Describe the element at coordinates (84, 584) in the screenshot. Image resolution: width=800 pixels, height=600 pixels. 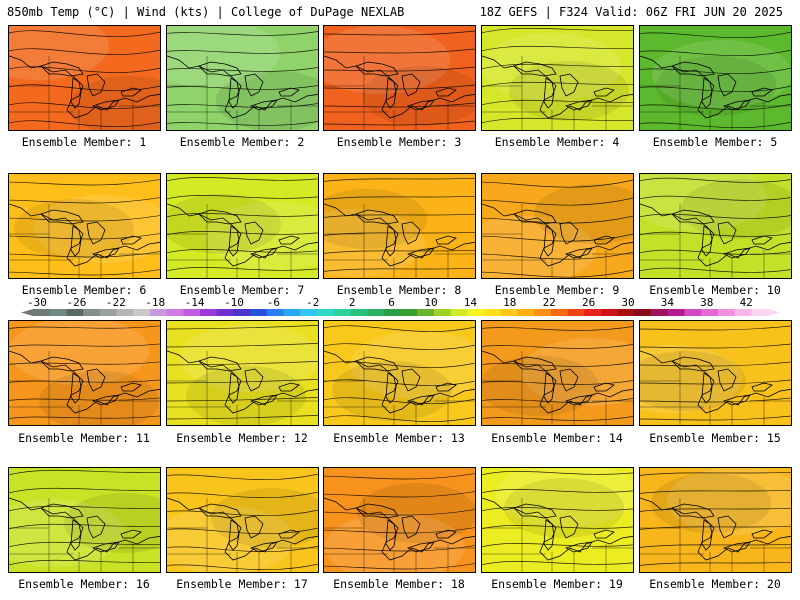
I see `ensemble-member-label: Ensemble Member: 16` at that location.